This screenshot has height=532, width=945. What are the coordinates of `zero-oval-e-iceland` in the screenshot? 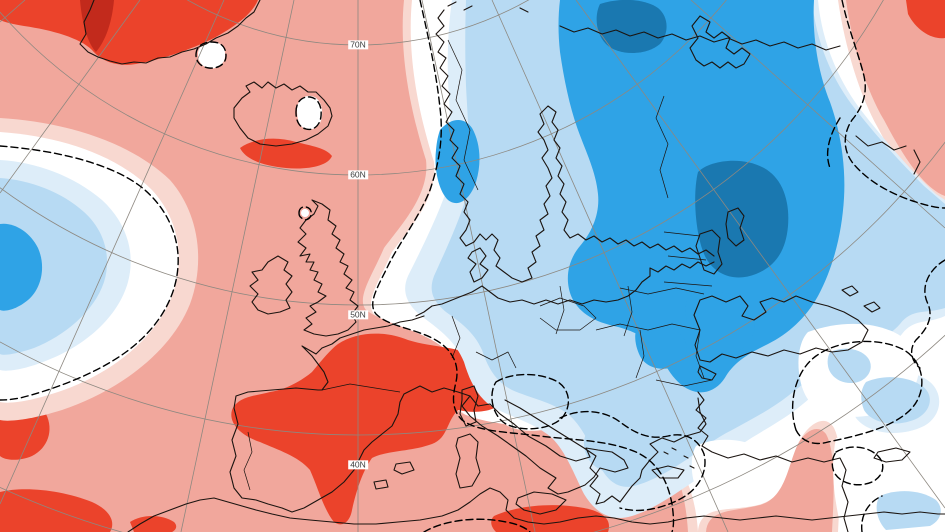 It's located at (308, 113).